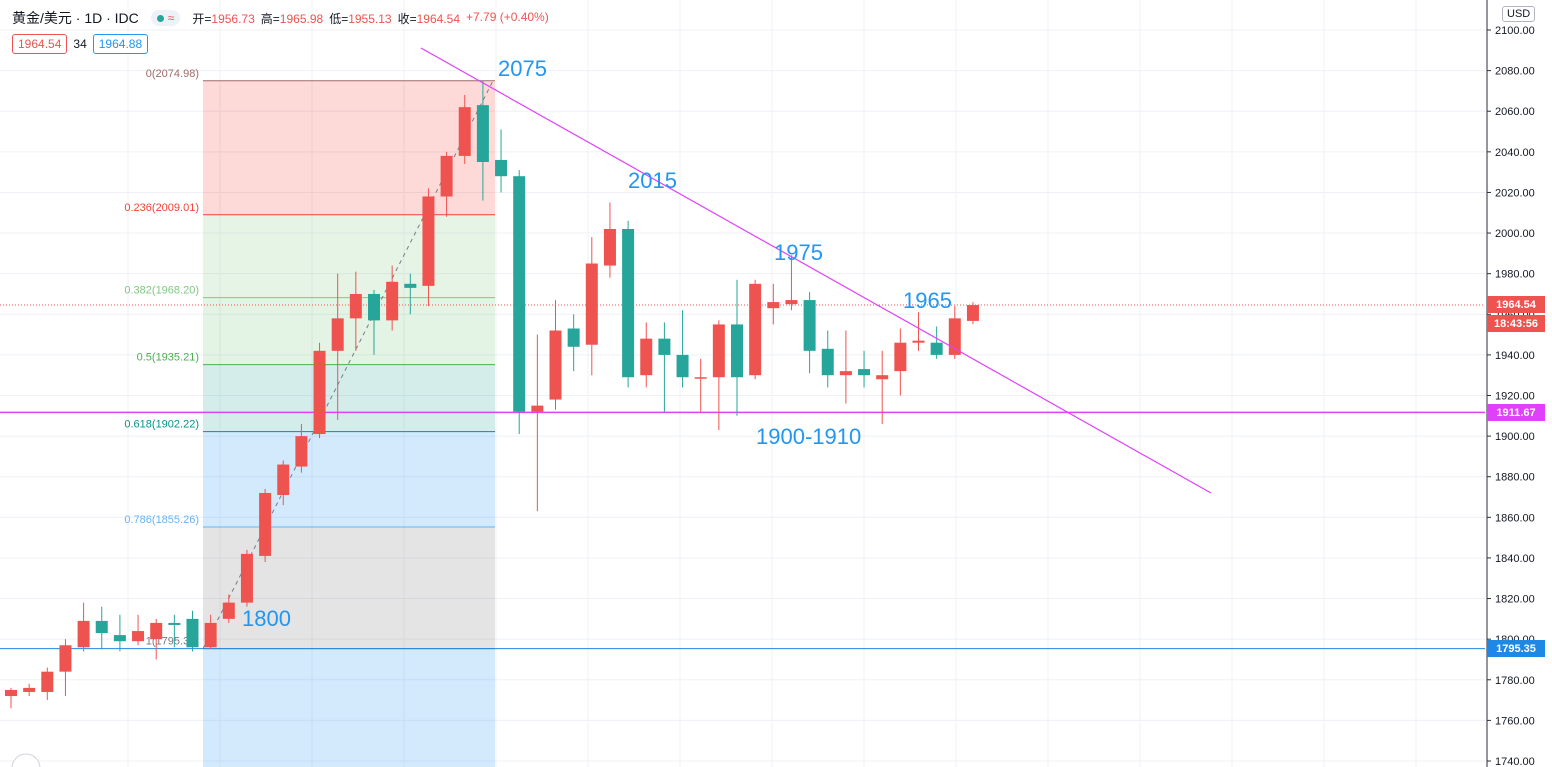 This screenshot has width=1552, height=767. I want to click on price-tick-label: 1880.00, so click(1515, 478).